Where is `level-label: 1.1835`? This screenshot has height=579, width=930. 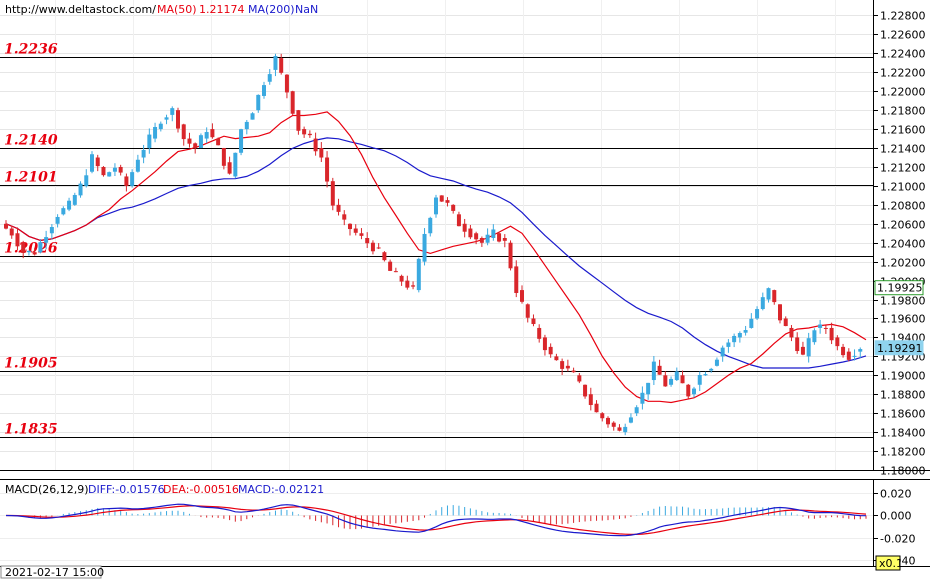 level-label: 1.1835 is located at coordinates (31, 430).